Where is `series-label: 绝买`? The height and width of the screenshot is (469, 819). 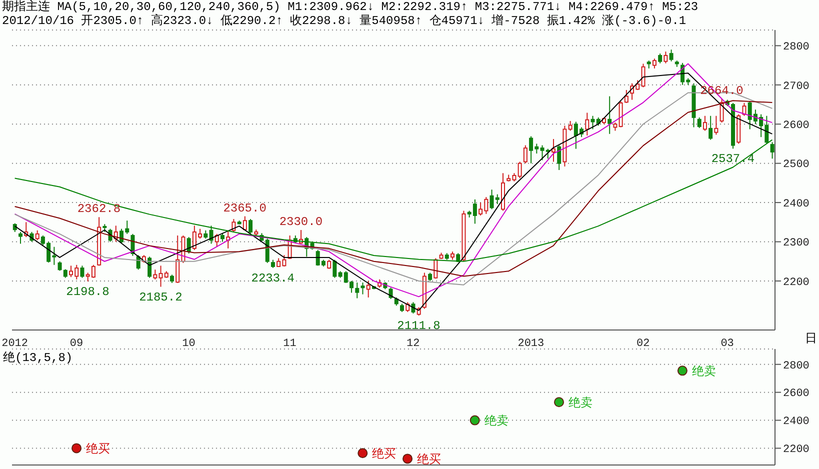
series-label: 绝买 is located at coordinates (98, 448).